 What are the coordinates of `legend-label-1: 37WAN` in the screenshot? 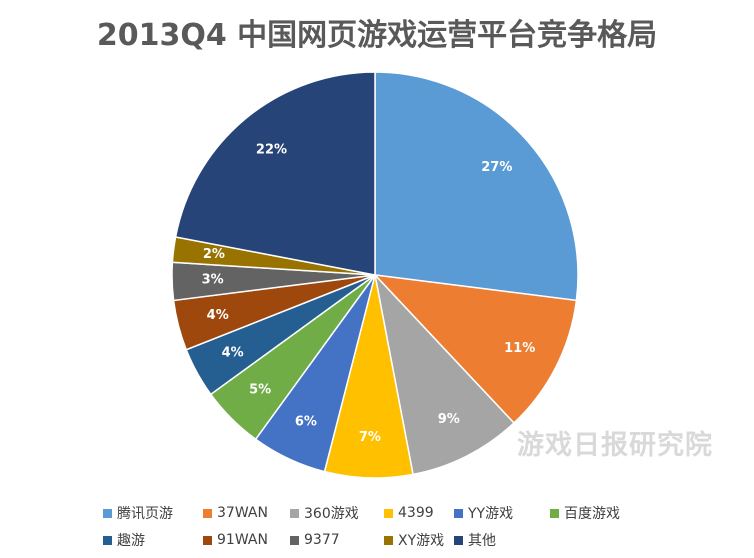 It's located at (242, 513).